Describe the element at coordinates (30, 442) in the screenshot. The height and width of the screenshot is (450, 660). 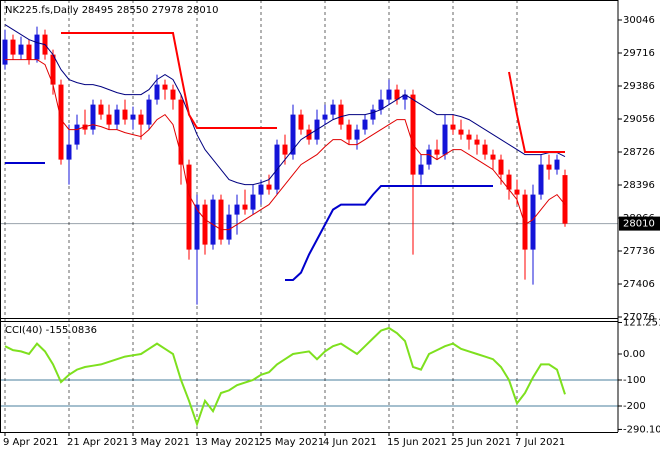
I see `x-tick-label: 9 Apr 2021` at that location.